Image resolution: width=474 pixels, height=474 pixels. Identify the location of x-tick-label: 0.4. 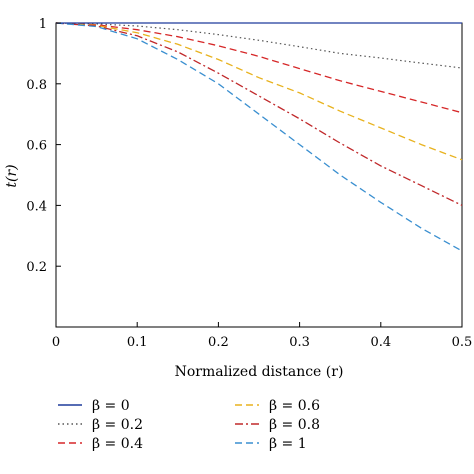
(380, 342).